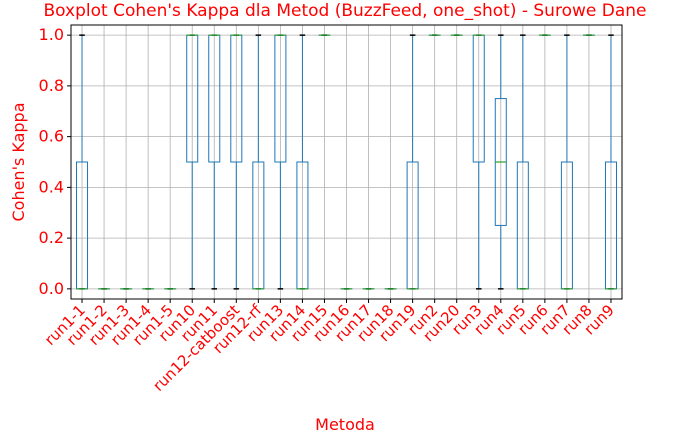  I want to click on y-axis-label: Cohen's Kappa, so click(18, 161).